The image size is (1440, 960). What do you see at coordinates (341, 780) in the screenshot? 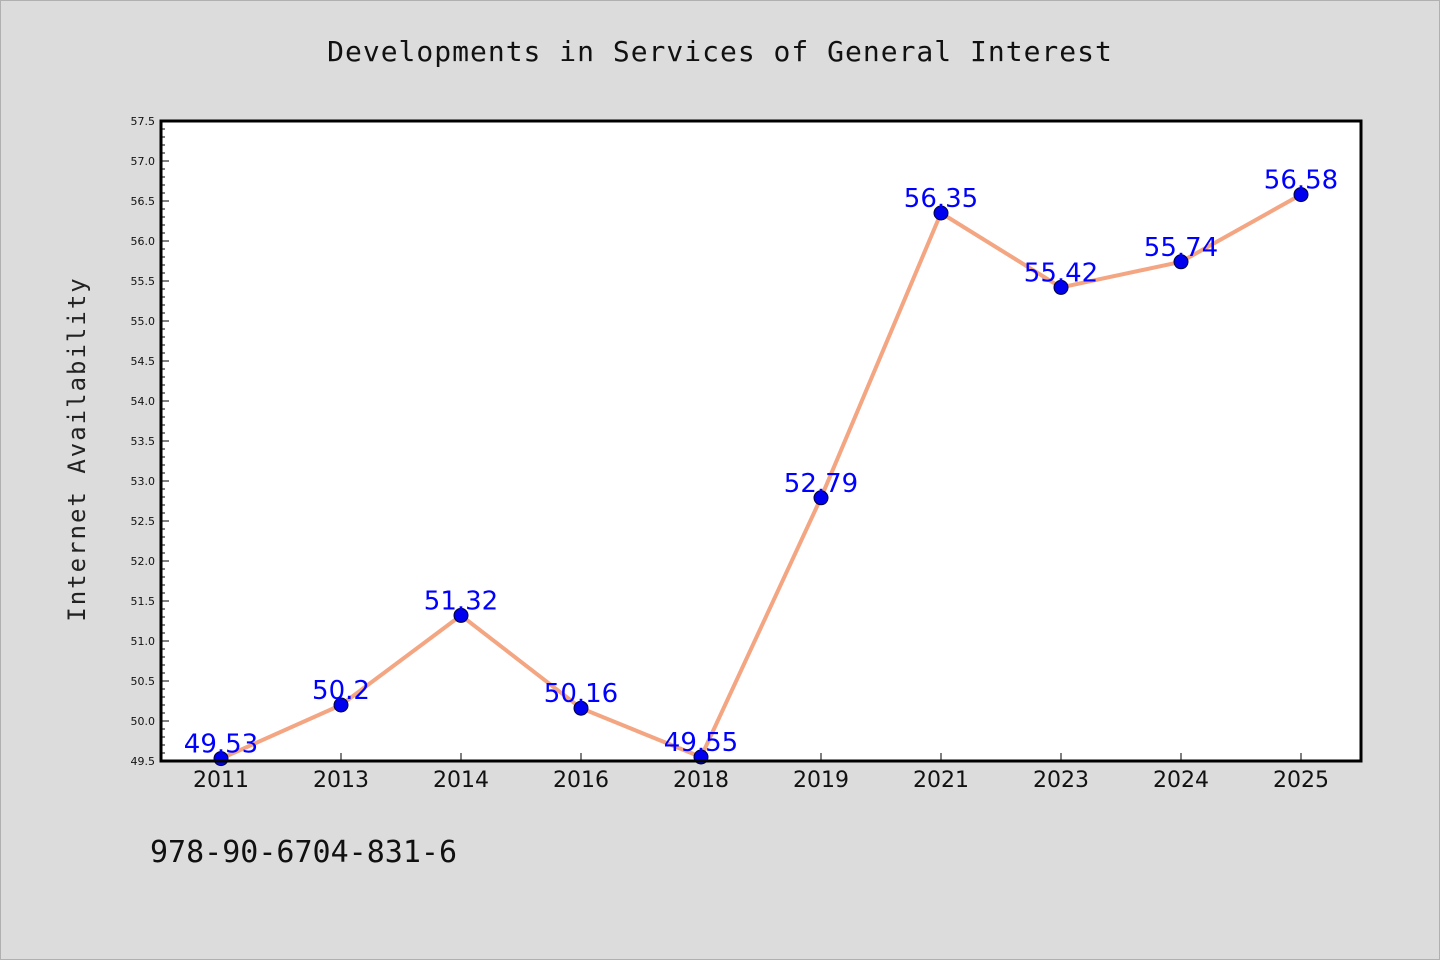
I see `x-tick-label: 2013` at bounding box center [341, 780].